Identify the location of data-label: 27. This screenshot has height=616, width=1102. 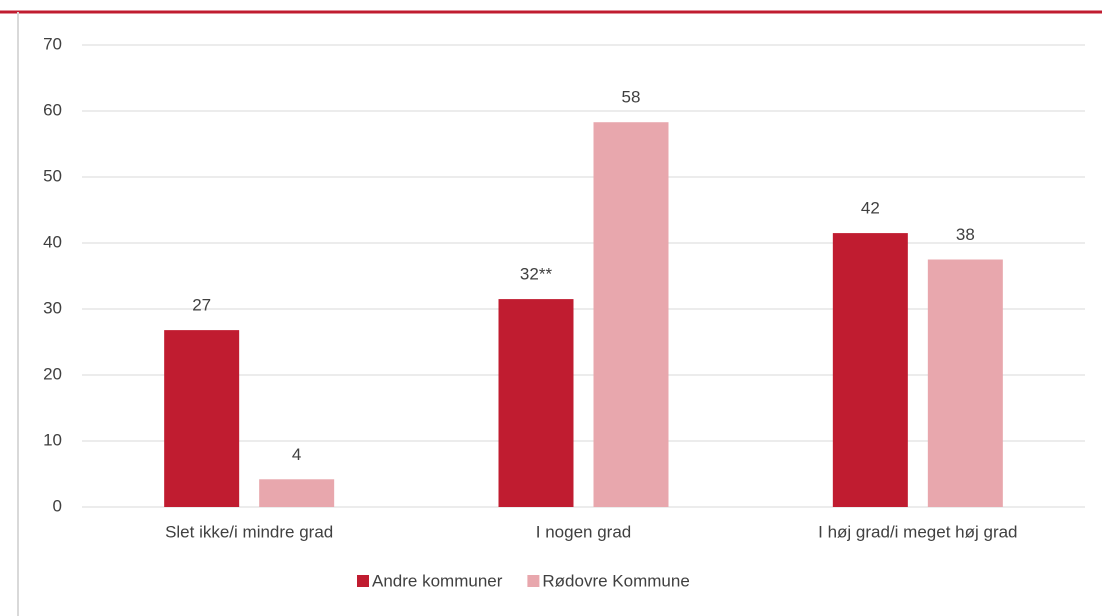
(201, 305).